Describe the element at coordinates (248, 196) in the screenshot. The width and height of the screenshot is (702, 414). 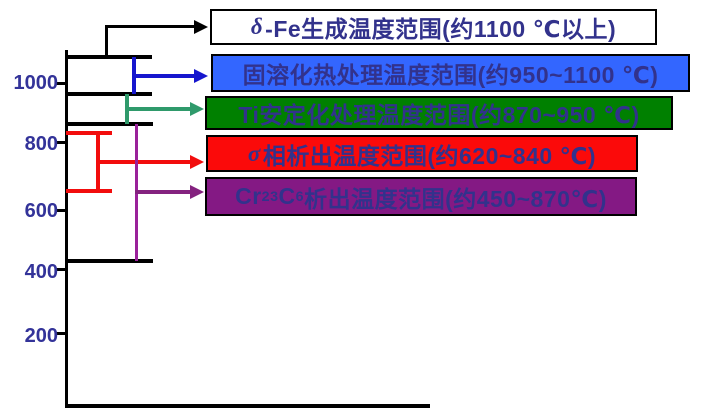
I see `cr23c6-formula-cr: Cr` at that location.